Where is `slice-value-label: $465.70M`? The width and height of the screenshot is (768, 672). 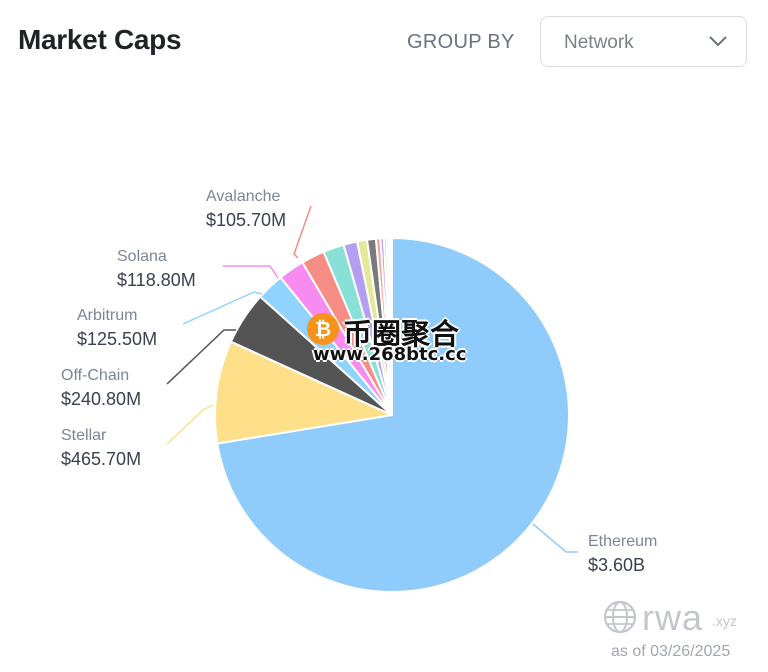 slice-value-label: $465.70M is located at coordinates (101, 459).